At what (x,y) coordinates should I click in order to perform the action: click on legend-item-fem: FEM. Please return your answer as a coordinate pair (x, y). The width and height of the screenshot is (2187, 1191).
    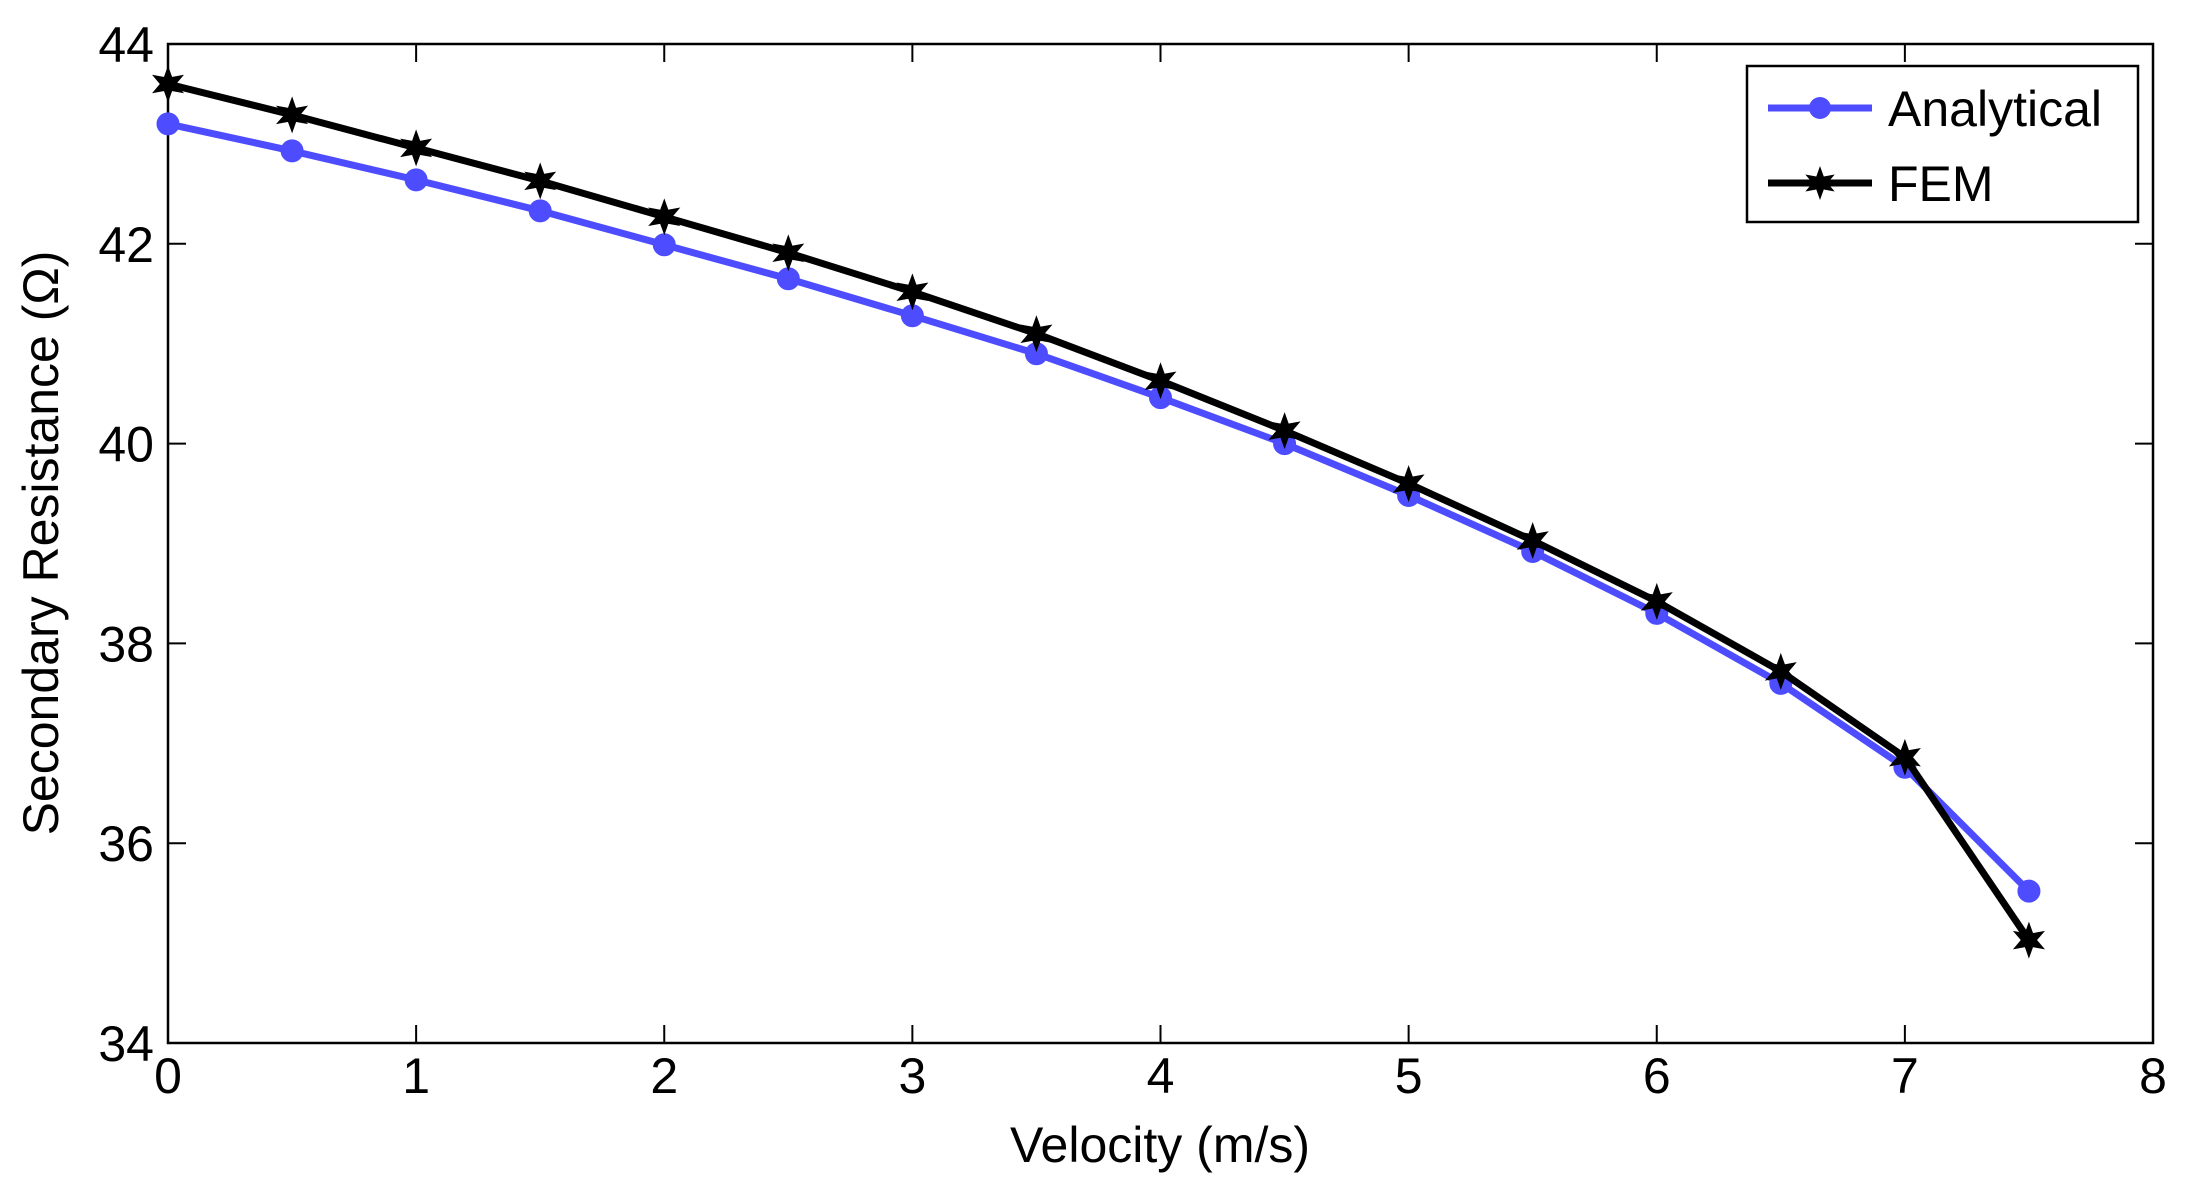
    Looking at the image, I should click on (1881, 184).